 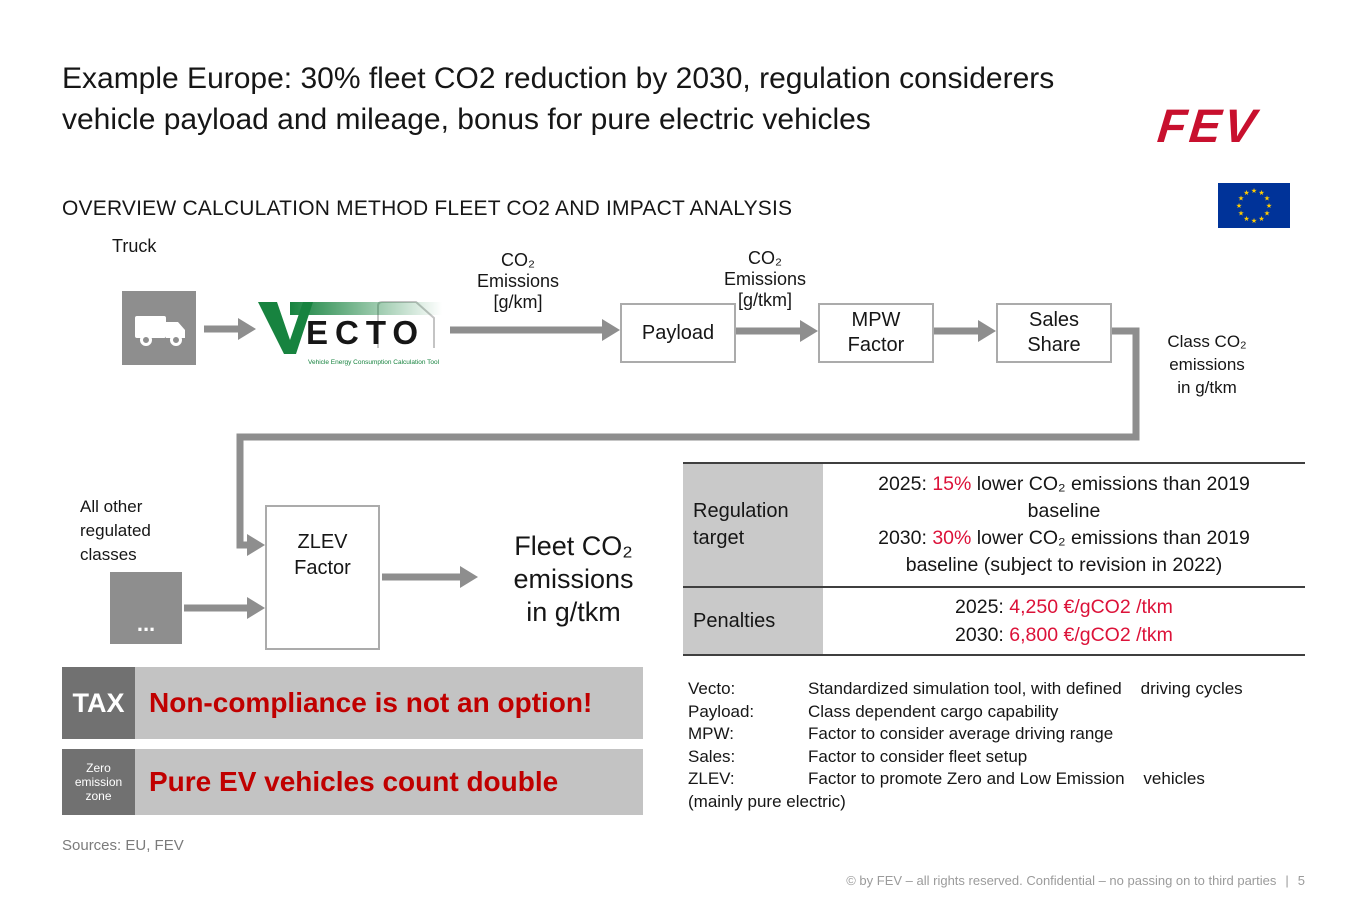 I want to click on vecto-letters: ECTO, so click(x=365, y=332).